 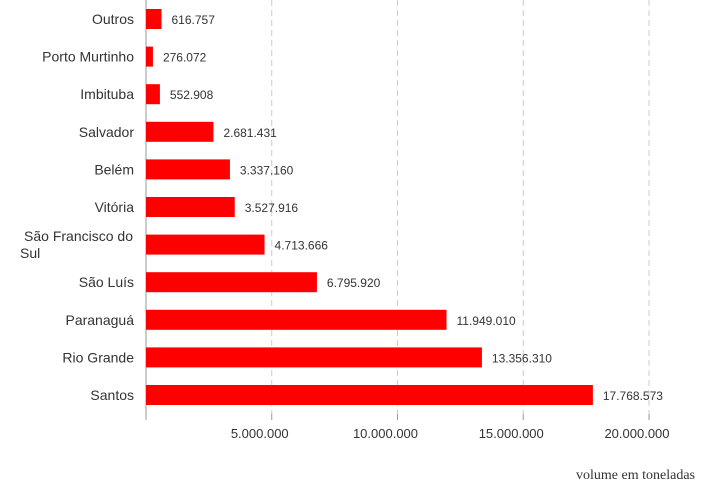 What do you see at coordinates (511, 433) in the screenshot?
I see `x-tick-label: 15.000.000` at bounding box center [511, 433].